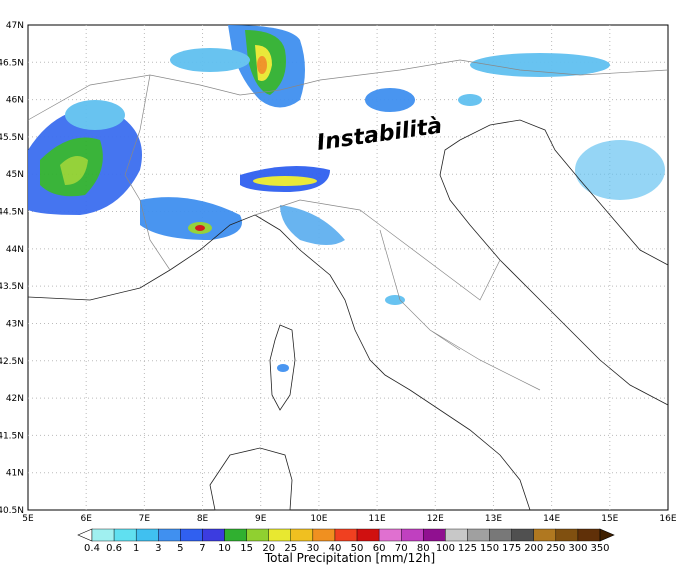  I want to click on lat-label: 44.5N, so click(12, 213).